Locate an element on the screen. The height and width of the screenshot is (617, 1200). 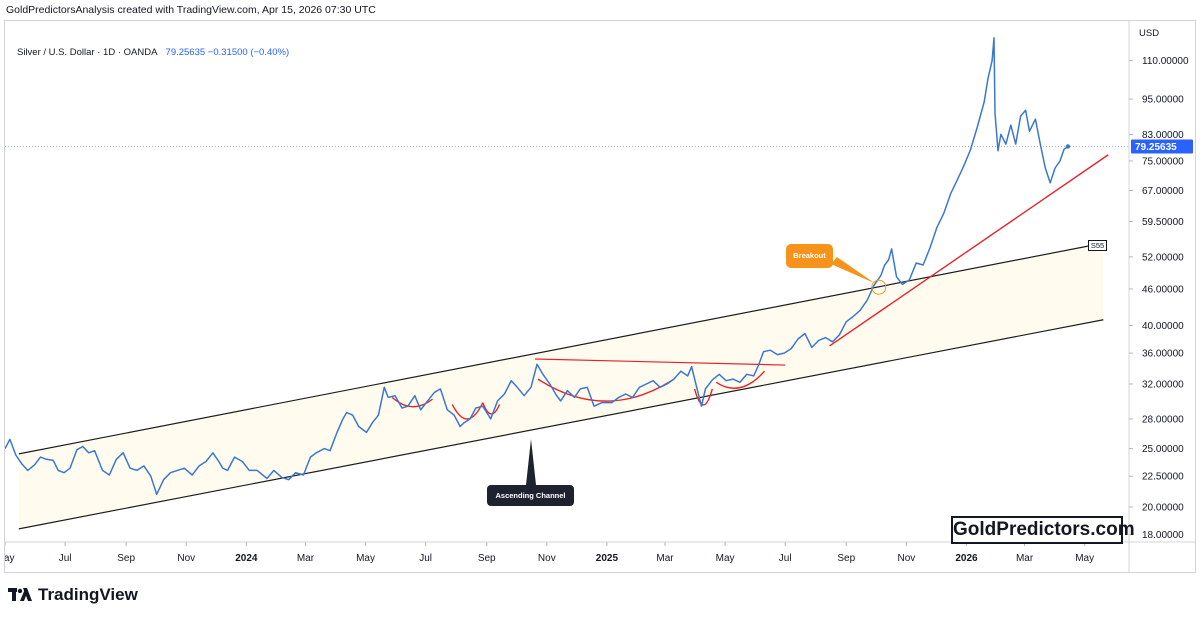
breakout-pointer is located at coordinates (853, 270).